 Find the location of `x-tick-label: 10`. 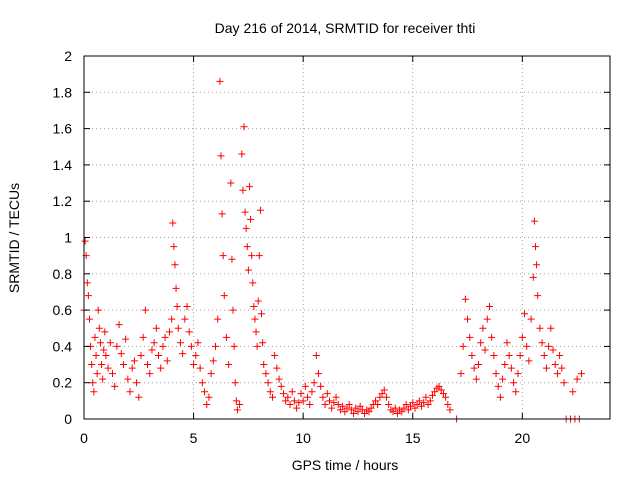

x-tick-label: 10 is located at coordinates (303, 438).